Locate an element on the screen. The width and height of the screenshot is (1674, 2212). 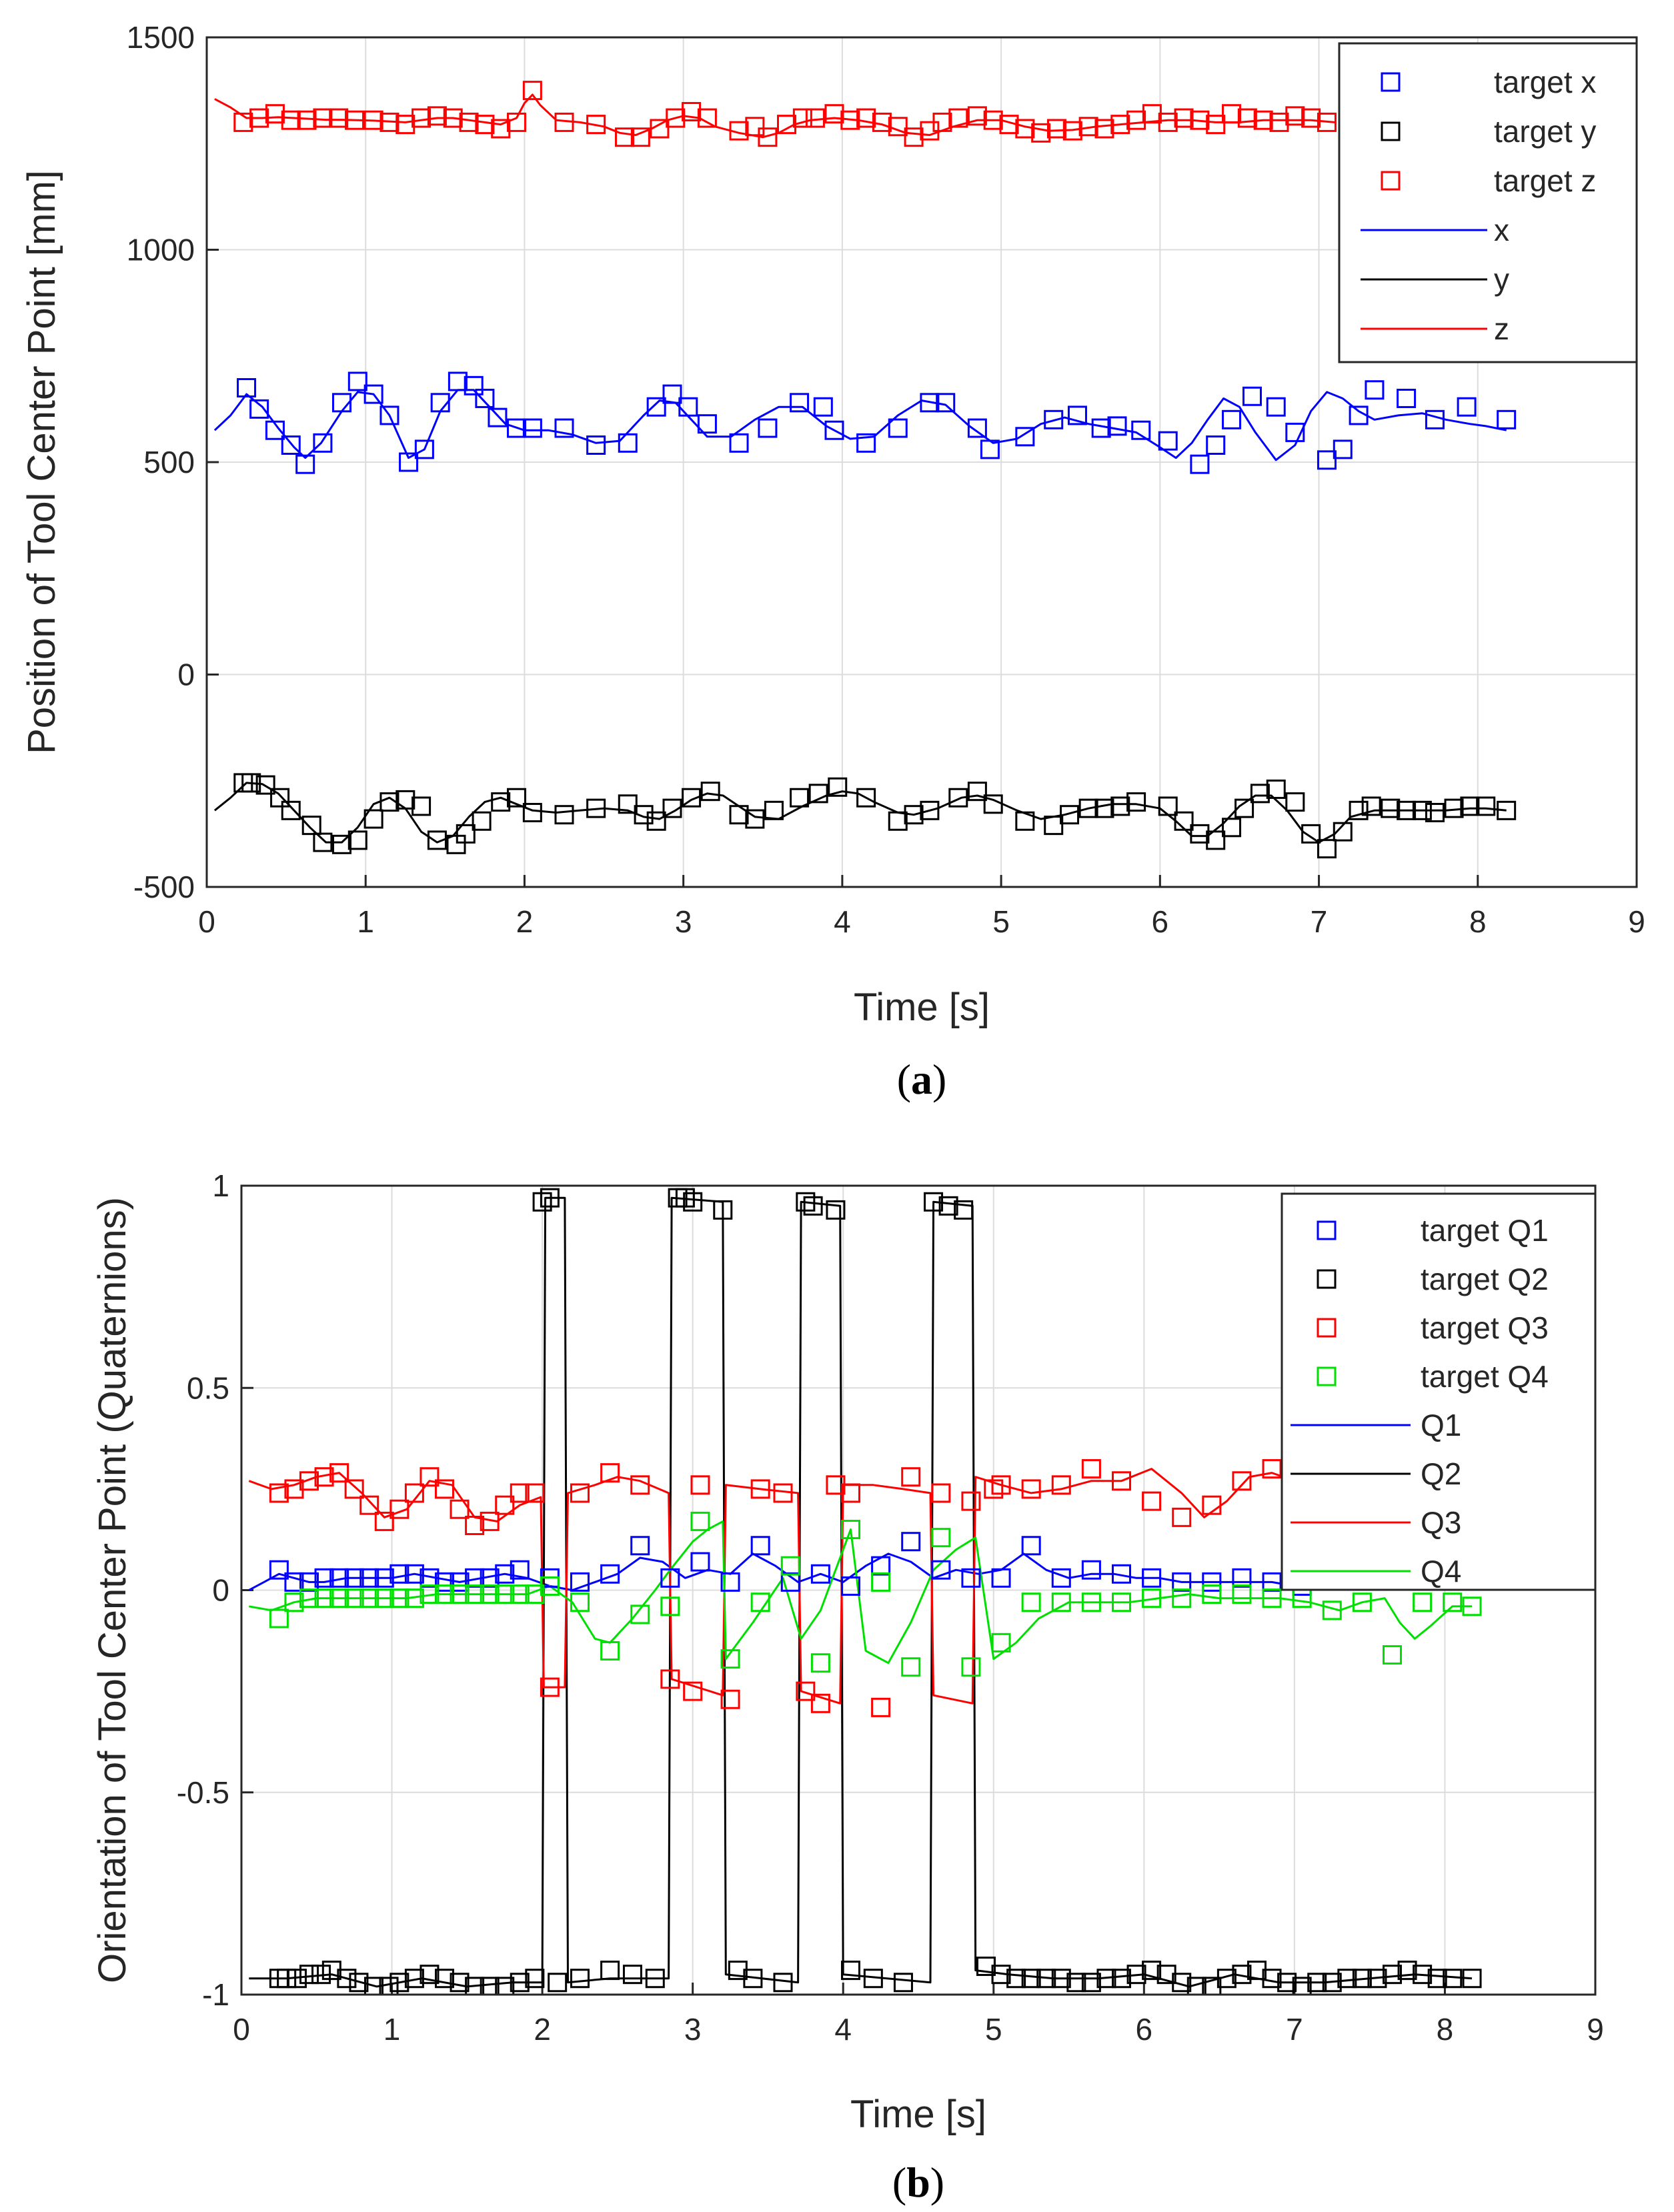
legend-label: target x is located at coordinates (1545, 82).